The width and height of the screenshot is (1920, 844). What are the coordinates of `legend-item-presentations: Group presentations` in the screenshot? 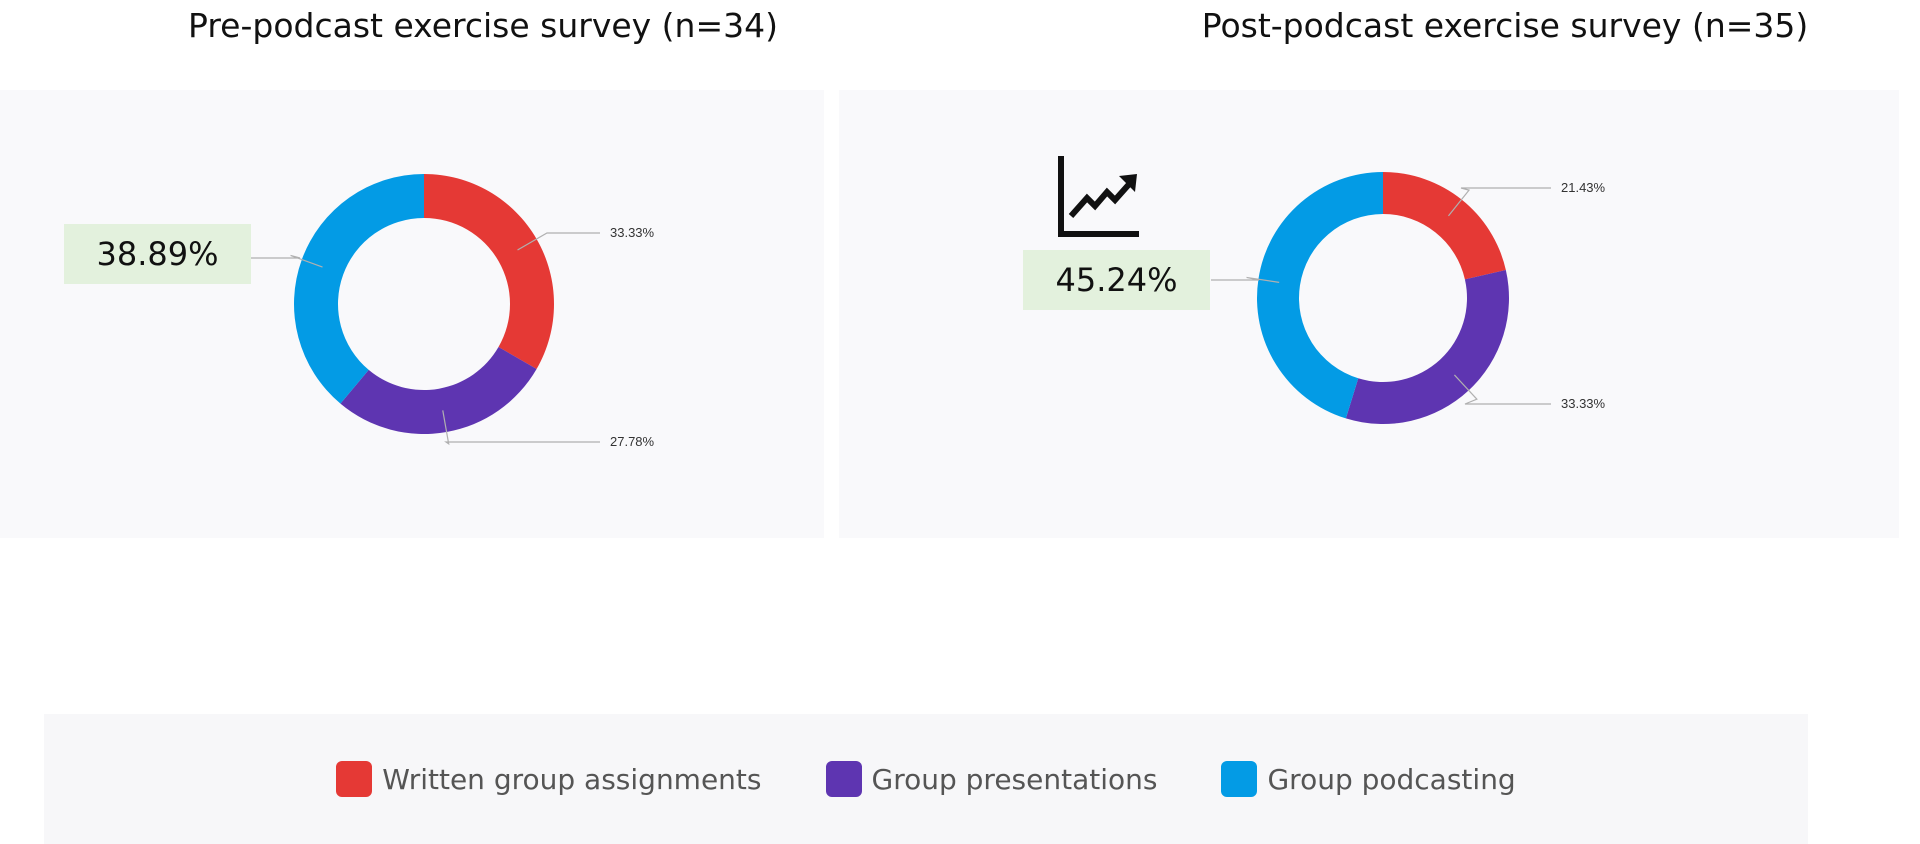 It's located at (991, 779).